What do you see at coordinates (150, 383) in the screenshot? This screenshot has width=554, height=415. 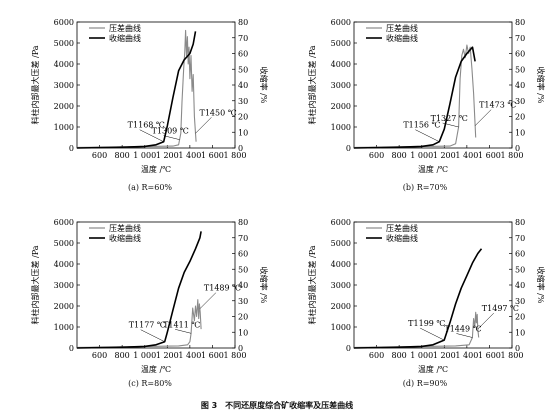 I see `caption-c: (c) R=80%` at bounding box center [150, 383].